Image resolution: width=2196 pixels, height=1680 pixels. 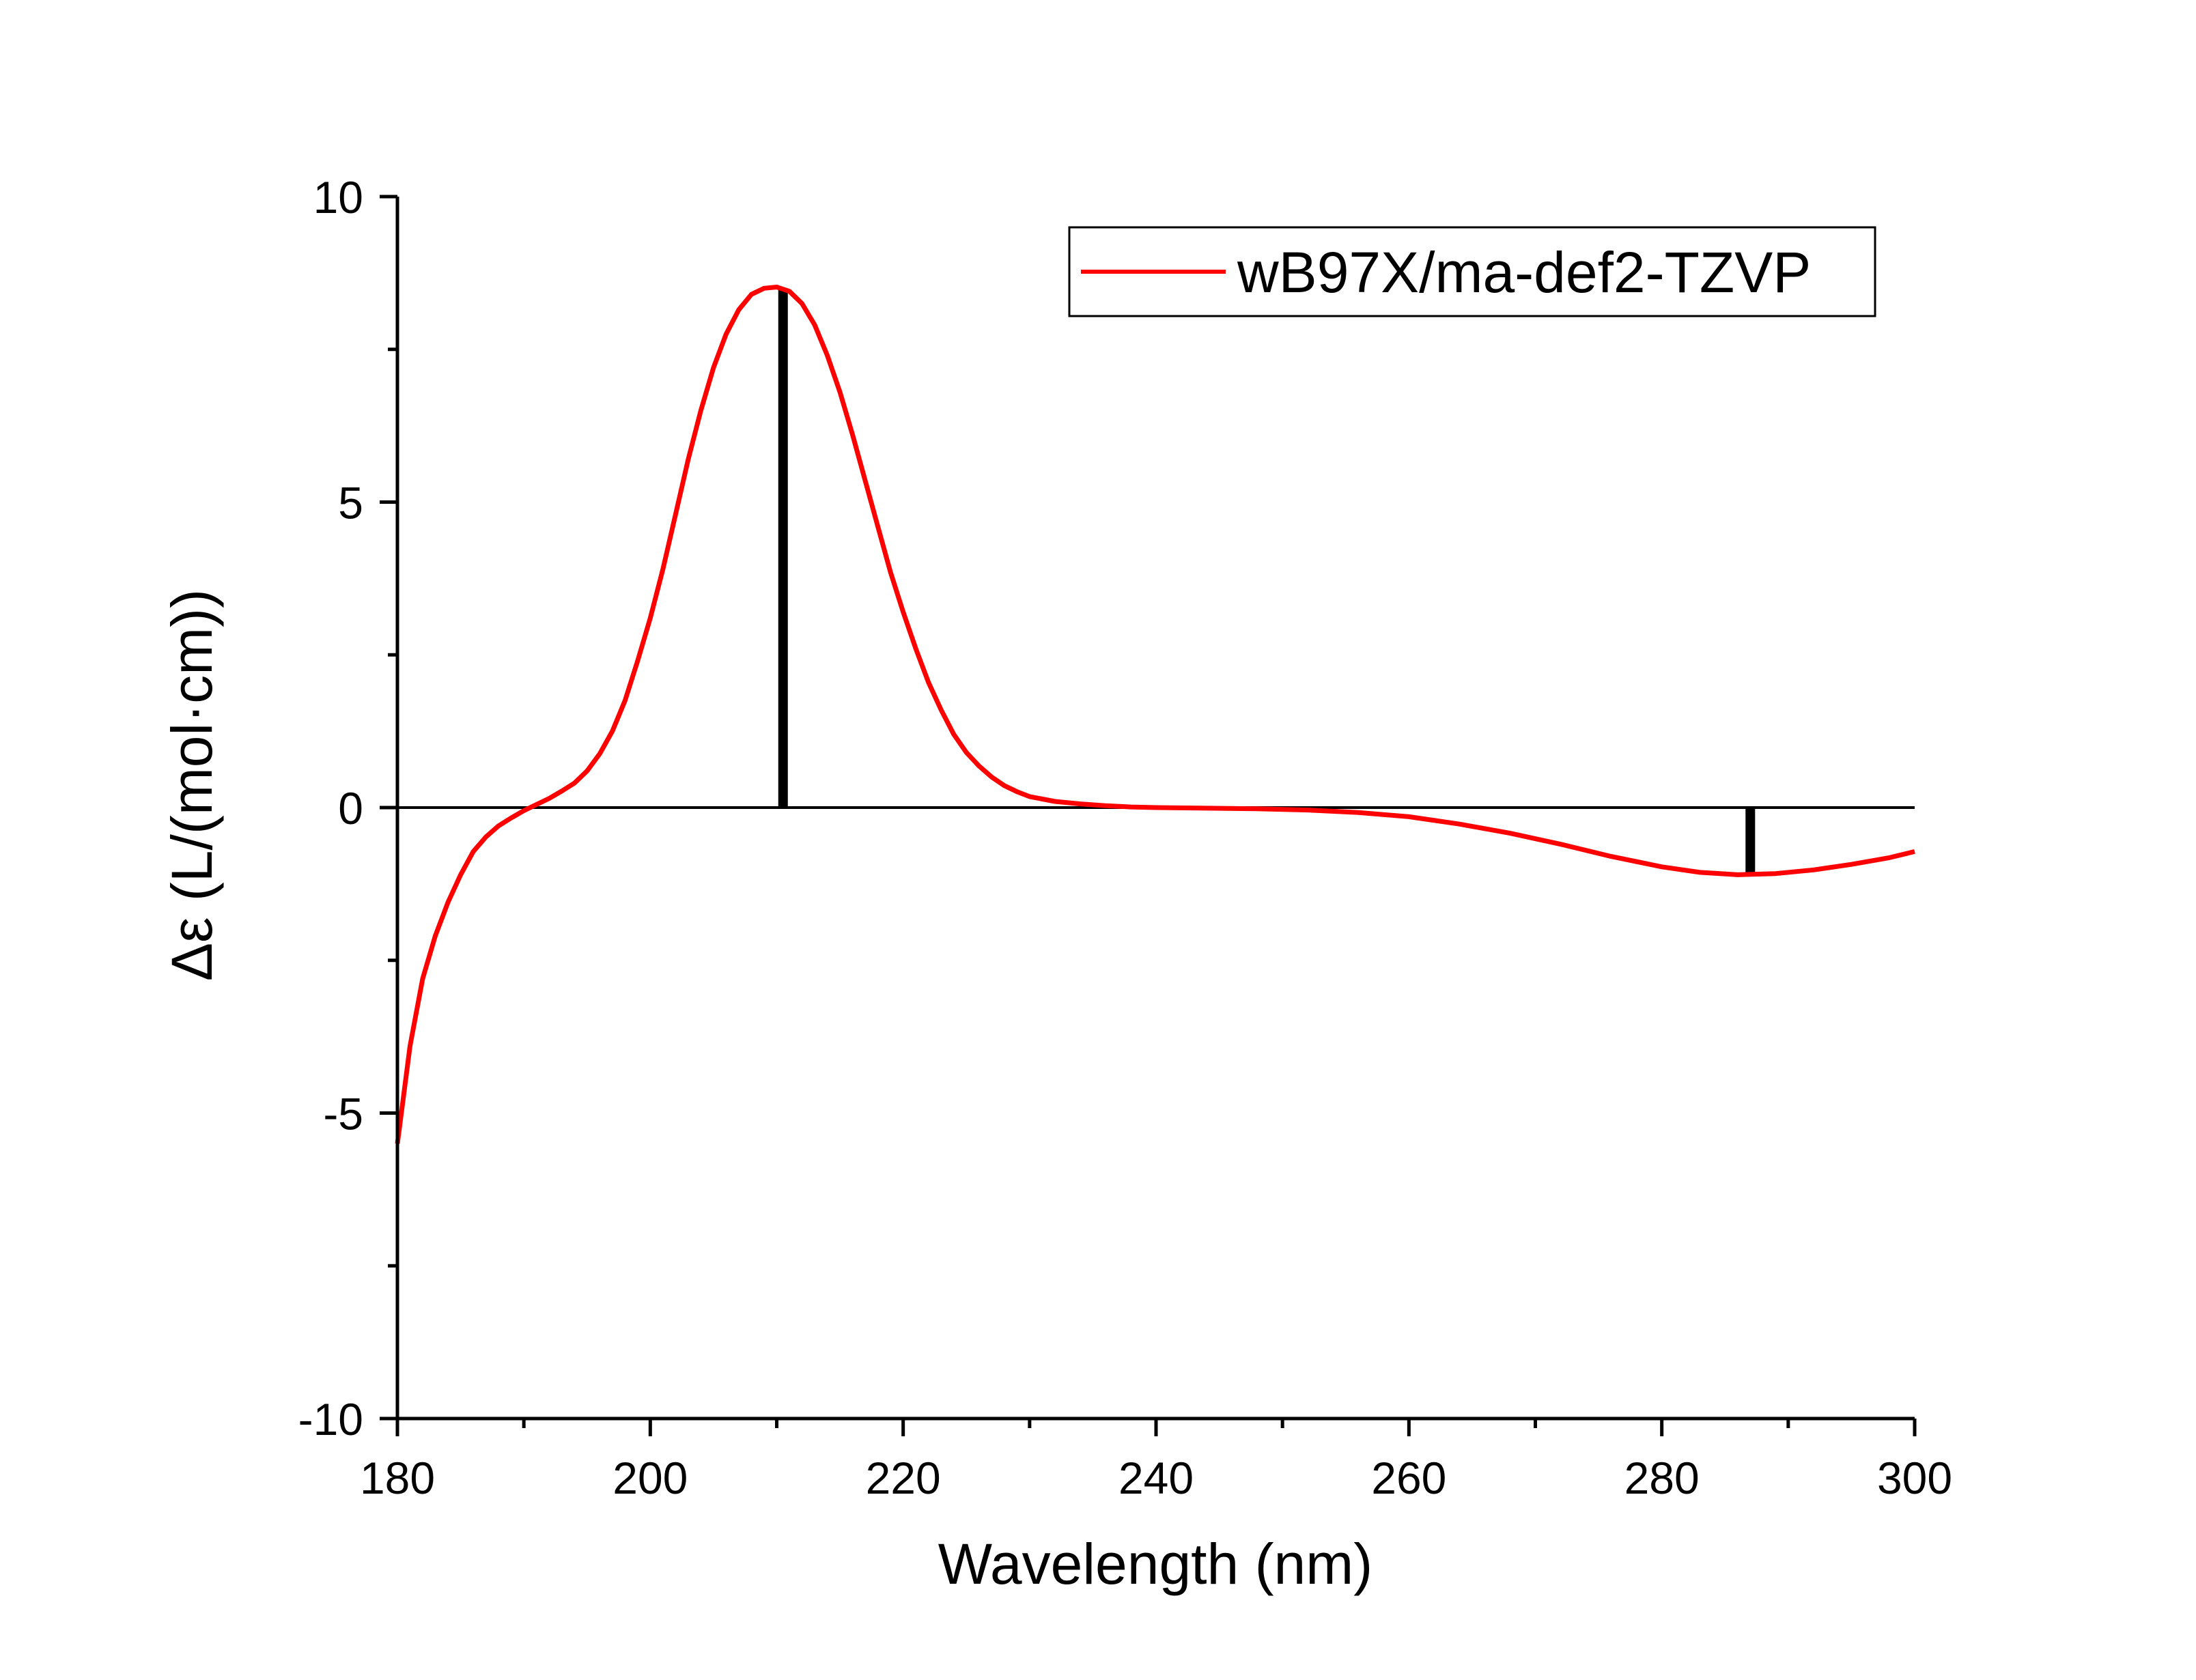 What do you see at coordinates (1156, 1478) in the screenshot?
I see `x-tick-label: 240` at bounding box center [1156, 1478].